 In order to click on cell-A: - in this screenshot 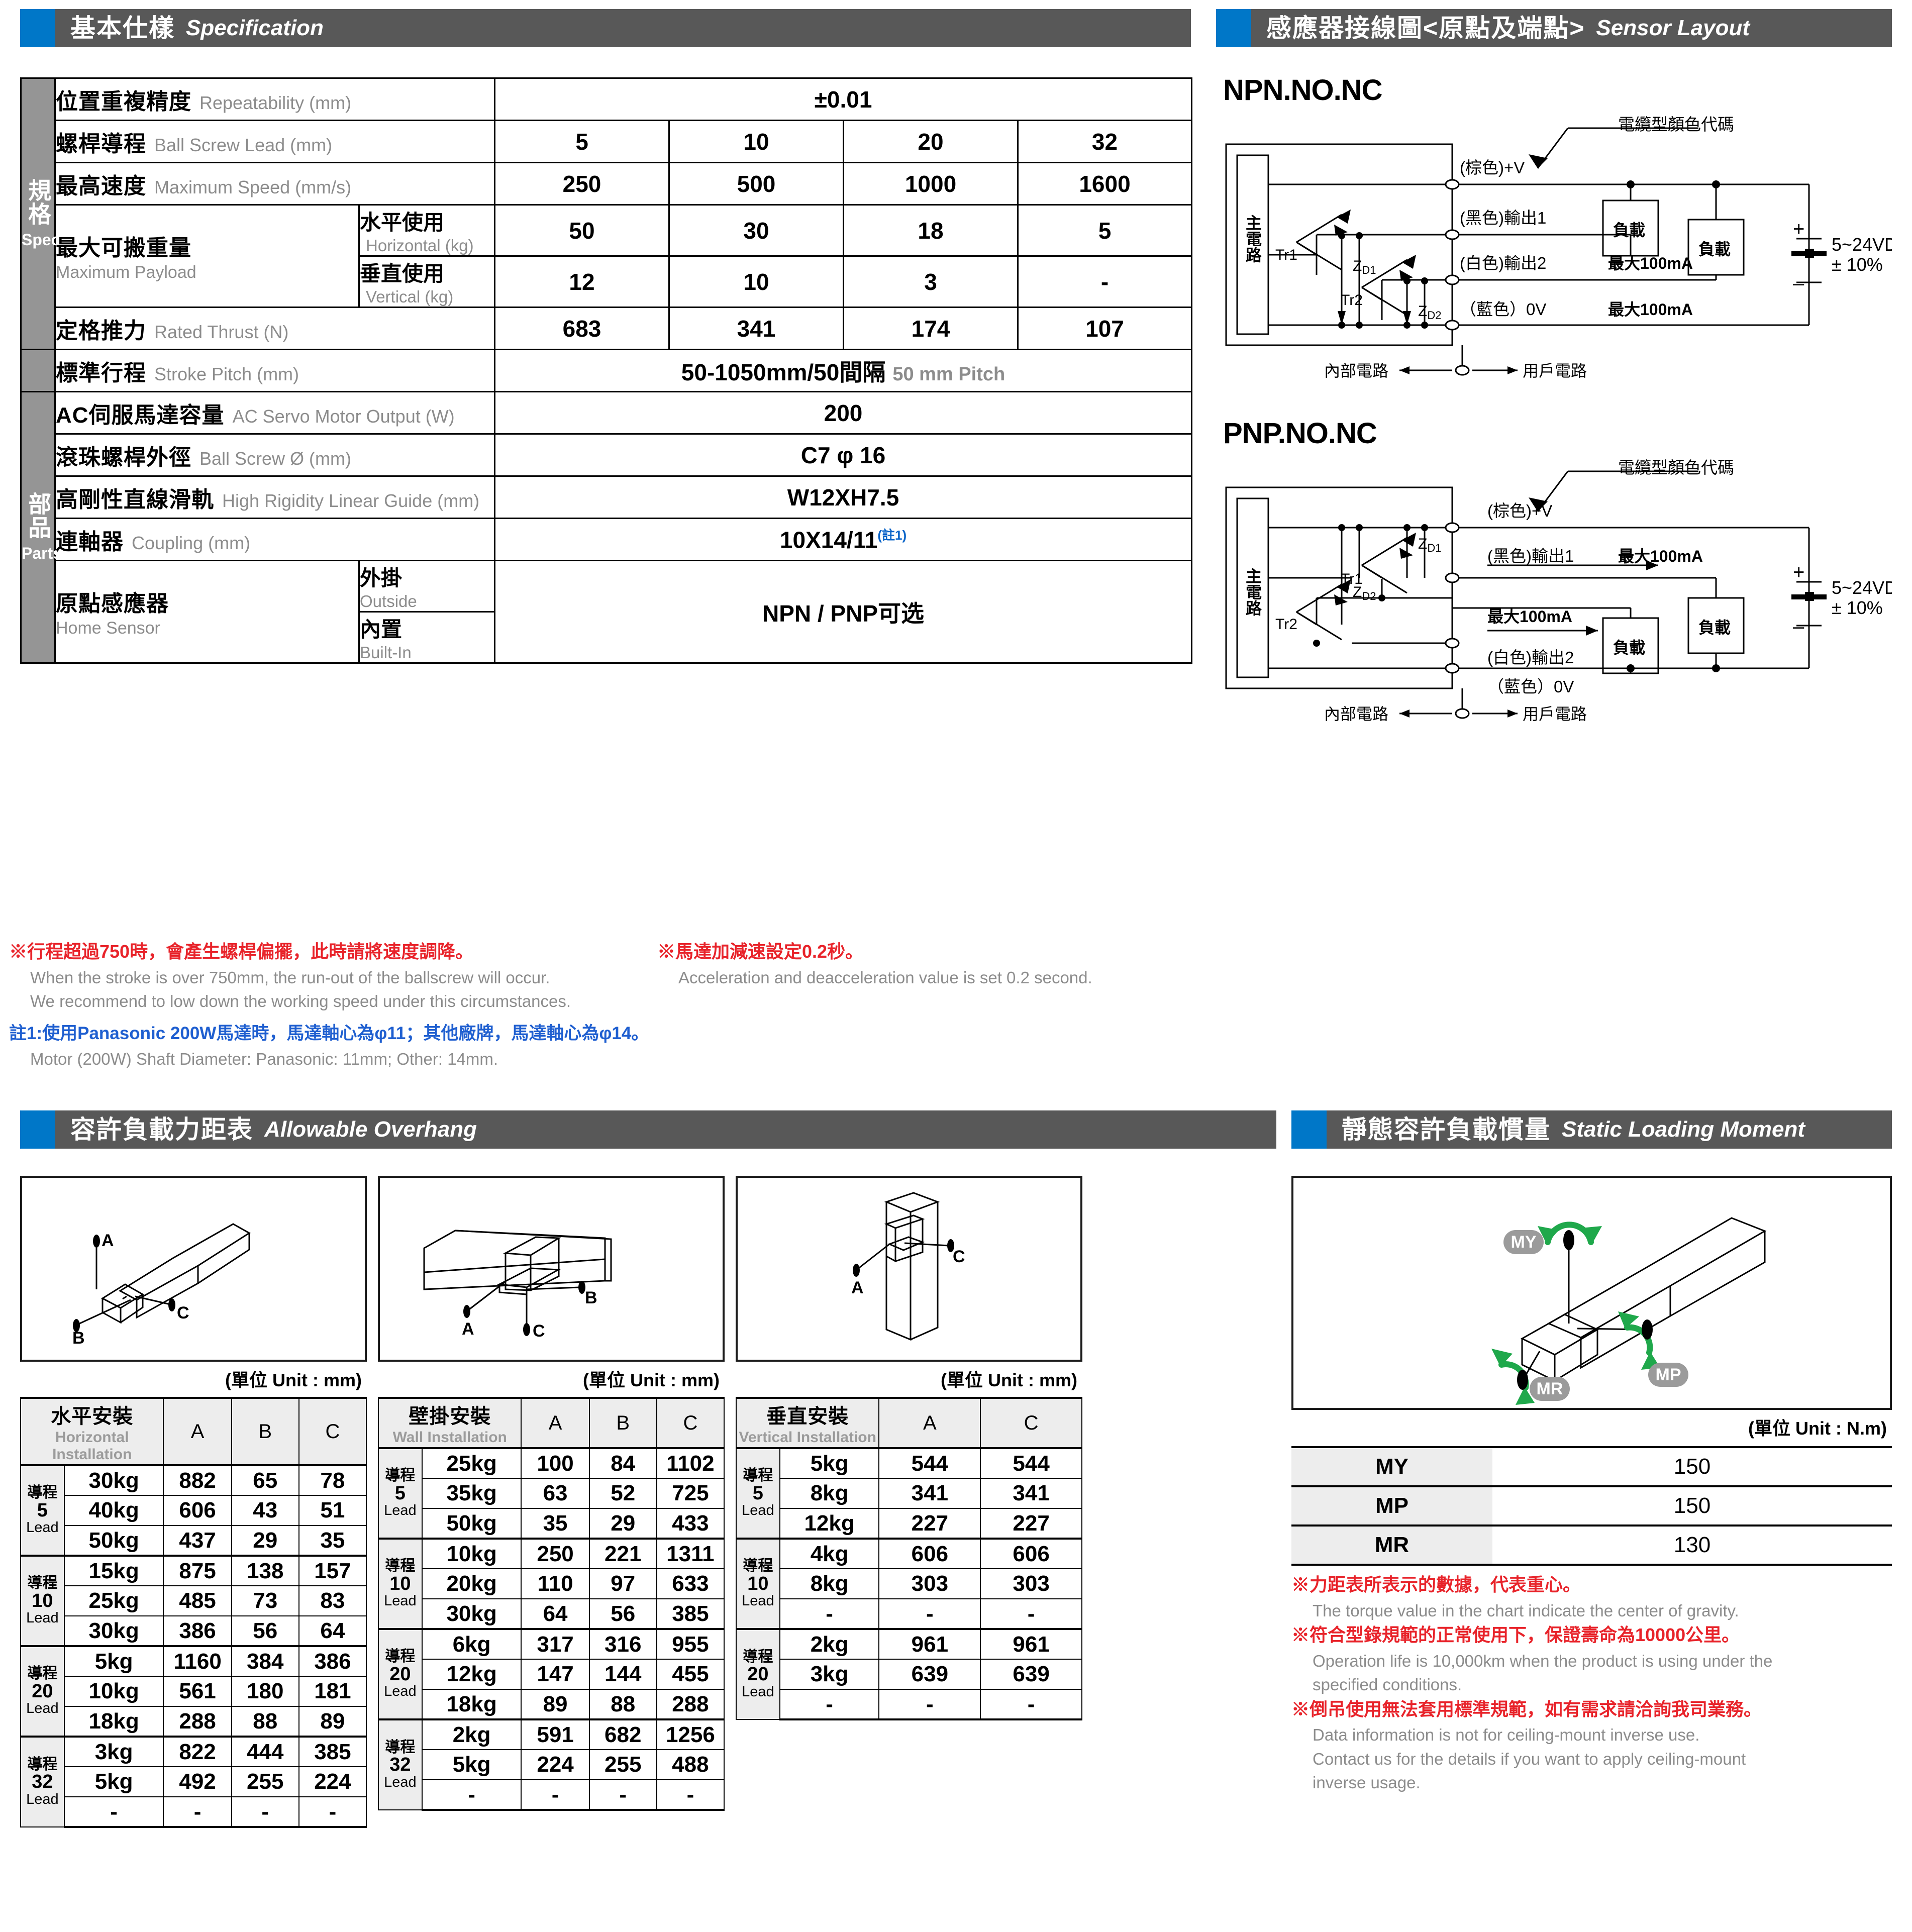, I will do `click(197, 1812)`.